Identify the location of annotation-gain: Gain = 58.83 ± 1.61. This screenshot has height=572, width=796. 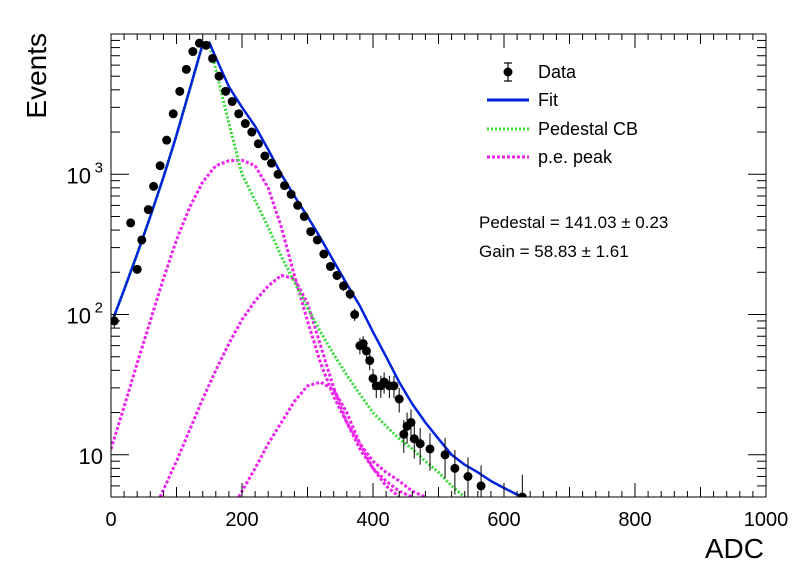
(554, 251).